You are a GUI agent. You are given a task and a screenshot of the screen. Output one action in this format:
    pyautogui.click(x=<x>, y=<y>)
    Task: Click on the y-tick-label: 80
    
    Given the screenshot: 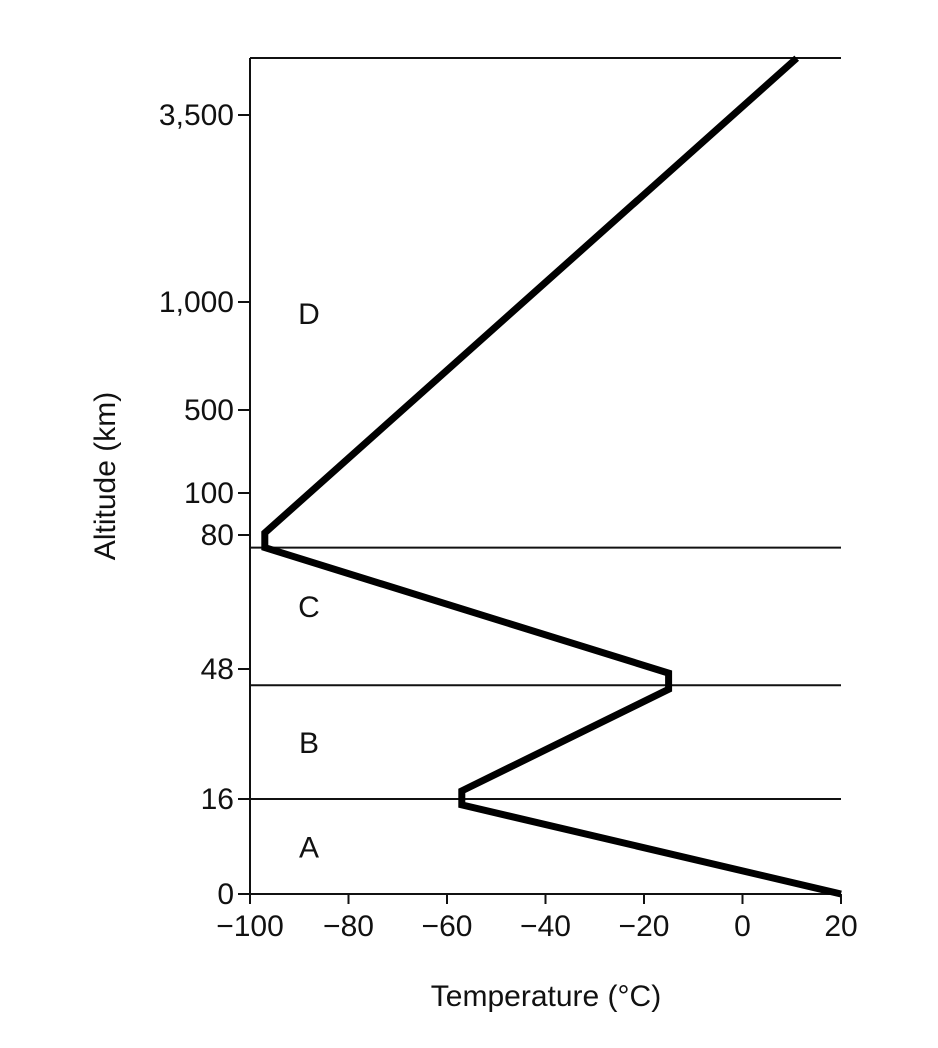 What is the action you would take?
    pyautogui.click(x=217, y=535)
    